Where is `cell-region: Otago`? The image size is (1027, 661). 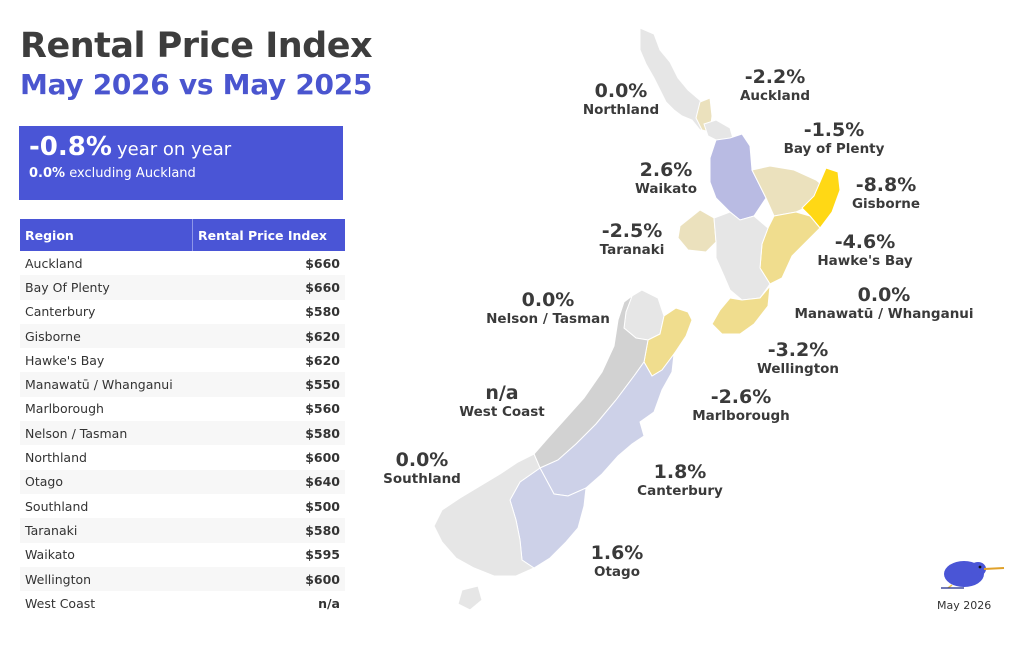 cell-region: Otago is located at coordinates (106, 481).